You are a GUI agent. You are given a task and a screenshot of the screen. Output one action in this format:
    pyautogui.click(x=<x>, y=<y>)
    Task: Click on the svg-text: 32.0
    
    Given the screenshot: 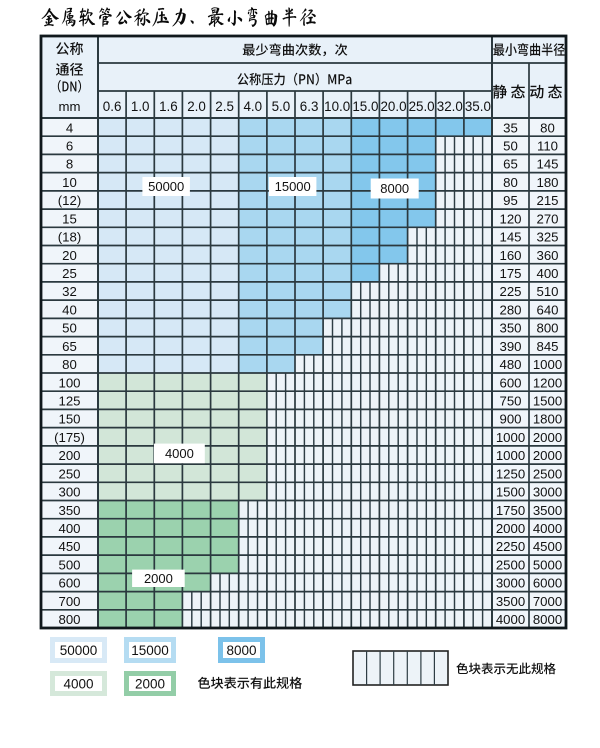 What is the action you would take?
    pyautogui.click(x=450, y=106)
    